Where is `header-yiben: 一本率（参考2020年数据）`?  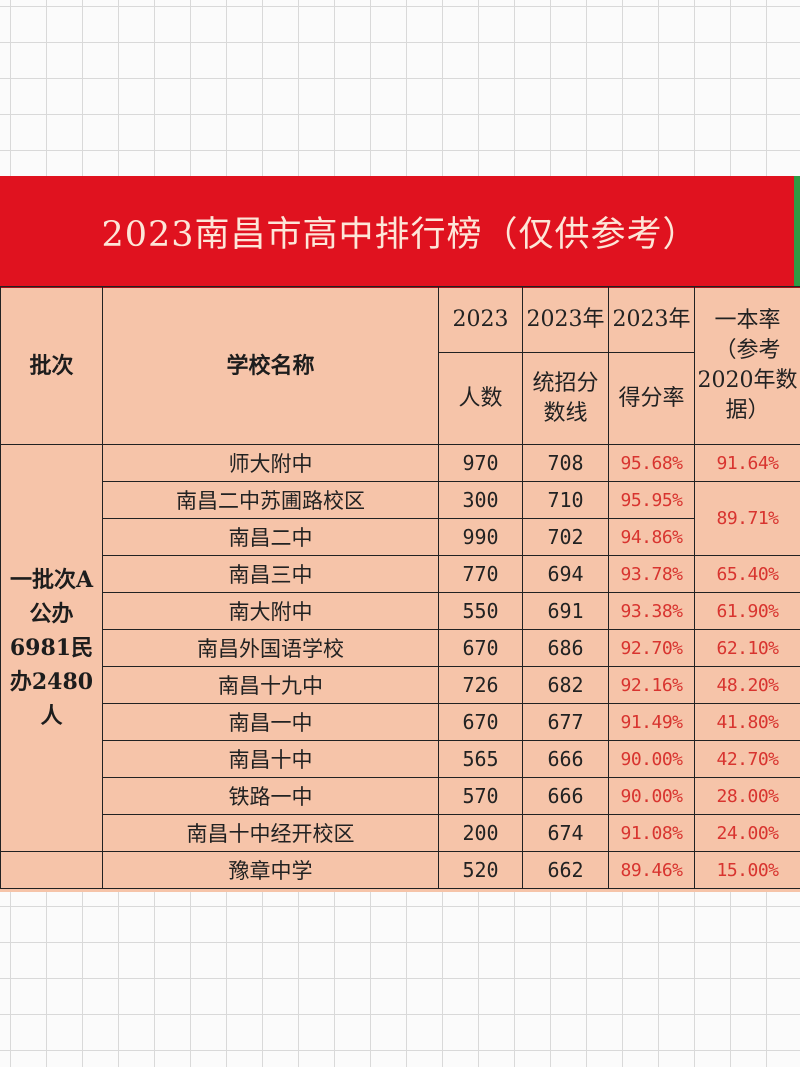 header-yiben: 一本率（参考2020年数据） is located at coordinates (747, 365).